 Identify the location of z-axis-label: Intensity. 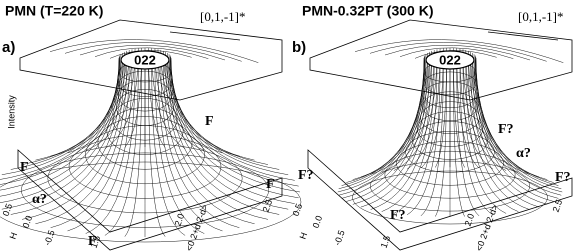
(11, 112).